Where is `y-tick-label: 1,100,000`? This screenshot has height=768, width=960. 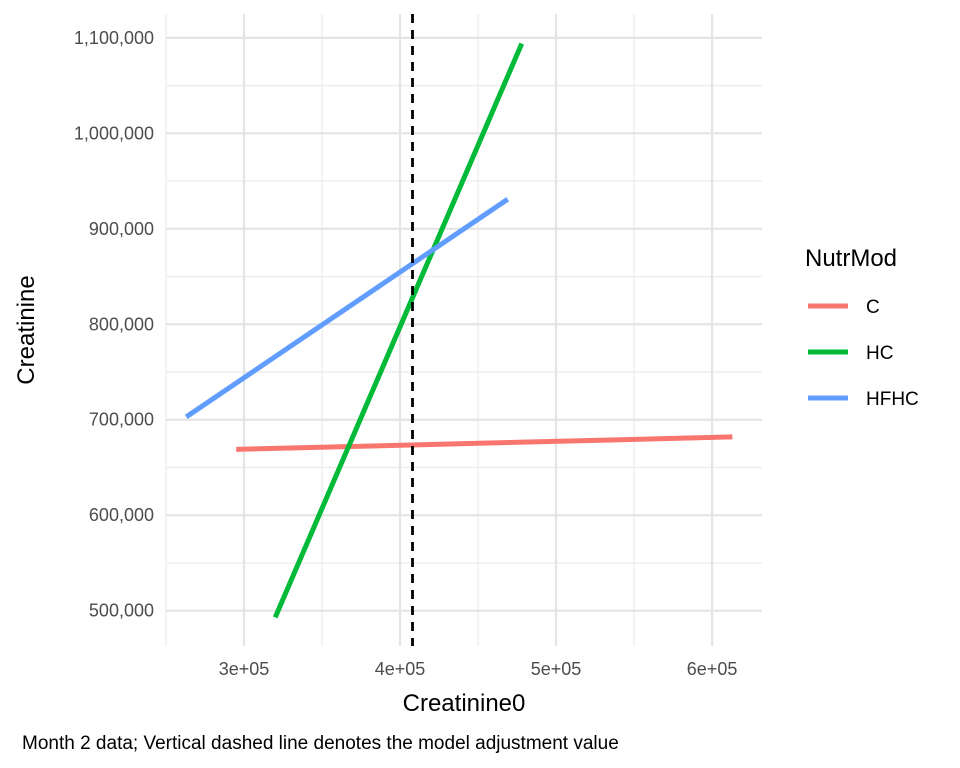
y-tick-label: 1,100,000 is located at coordinates (114, 38).